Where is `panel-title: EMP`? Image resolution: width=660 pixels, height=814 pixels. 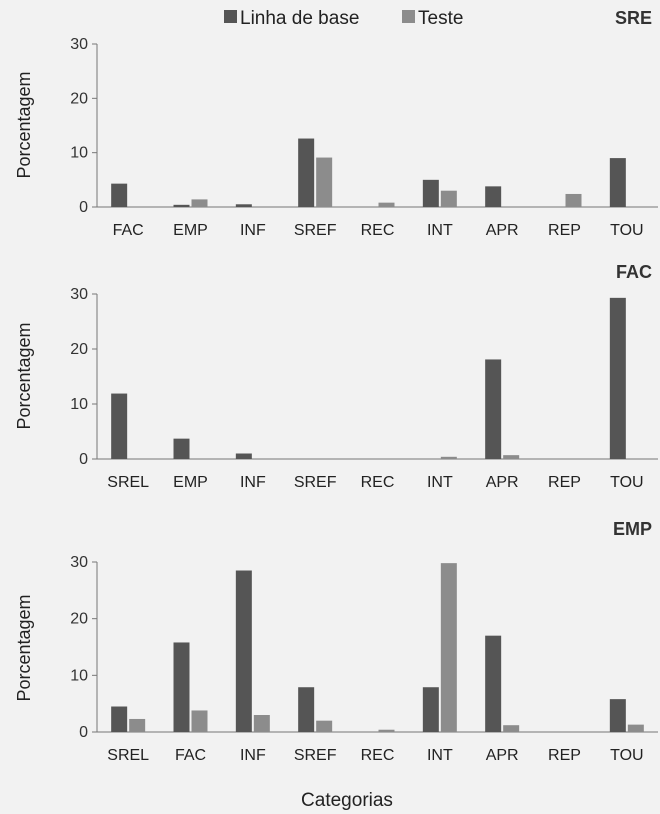 panel-title: EMP is located at coordinates (632, 529).